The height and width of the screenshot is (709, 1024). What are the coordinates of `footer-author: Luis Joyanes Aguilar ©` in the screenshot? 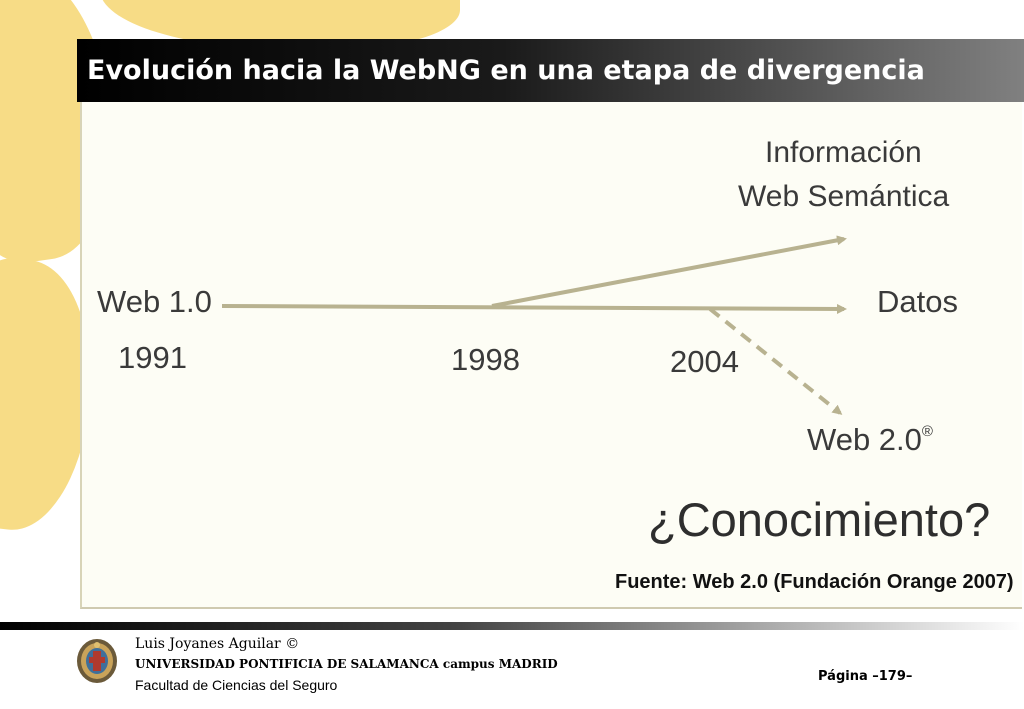 It's located at (217, 644).